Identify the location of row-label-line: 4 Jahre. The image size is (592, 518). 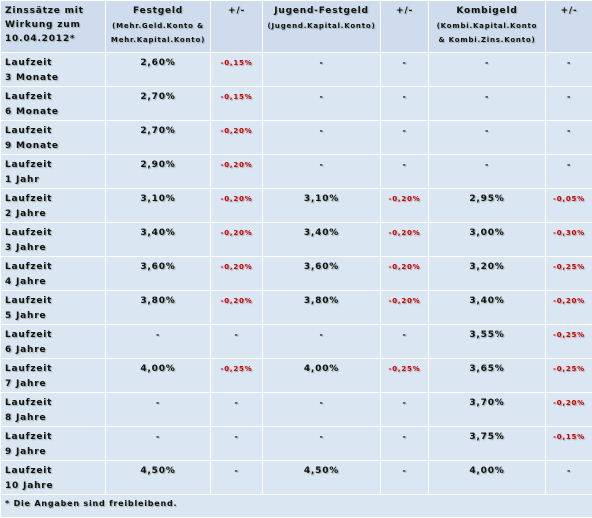
(53, 282).